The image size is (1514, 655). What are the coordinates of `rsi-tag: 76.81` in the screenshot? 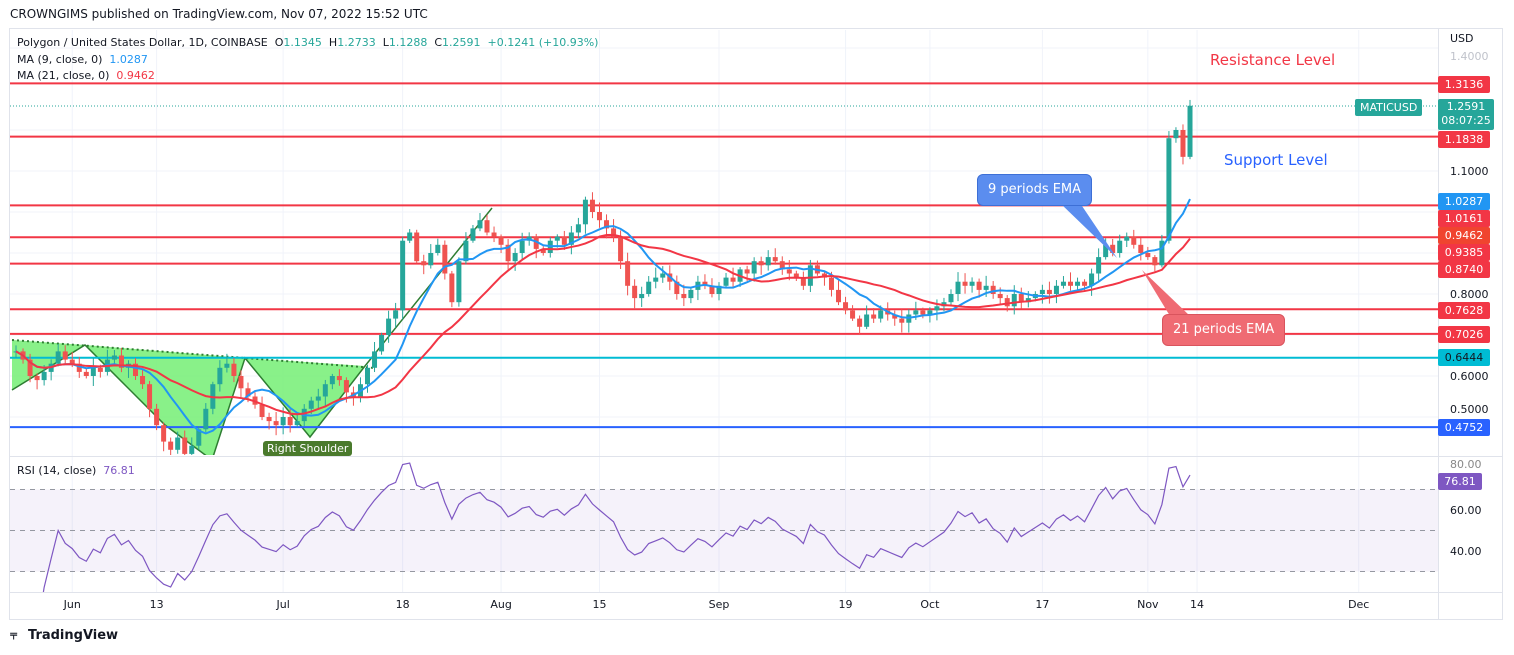 It's located at (1460, 481).